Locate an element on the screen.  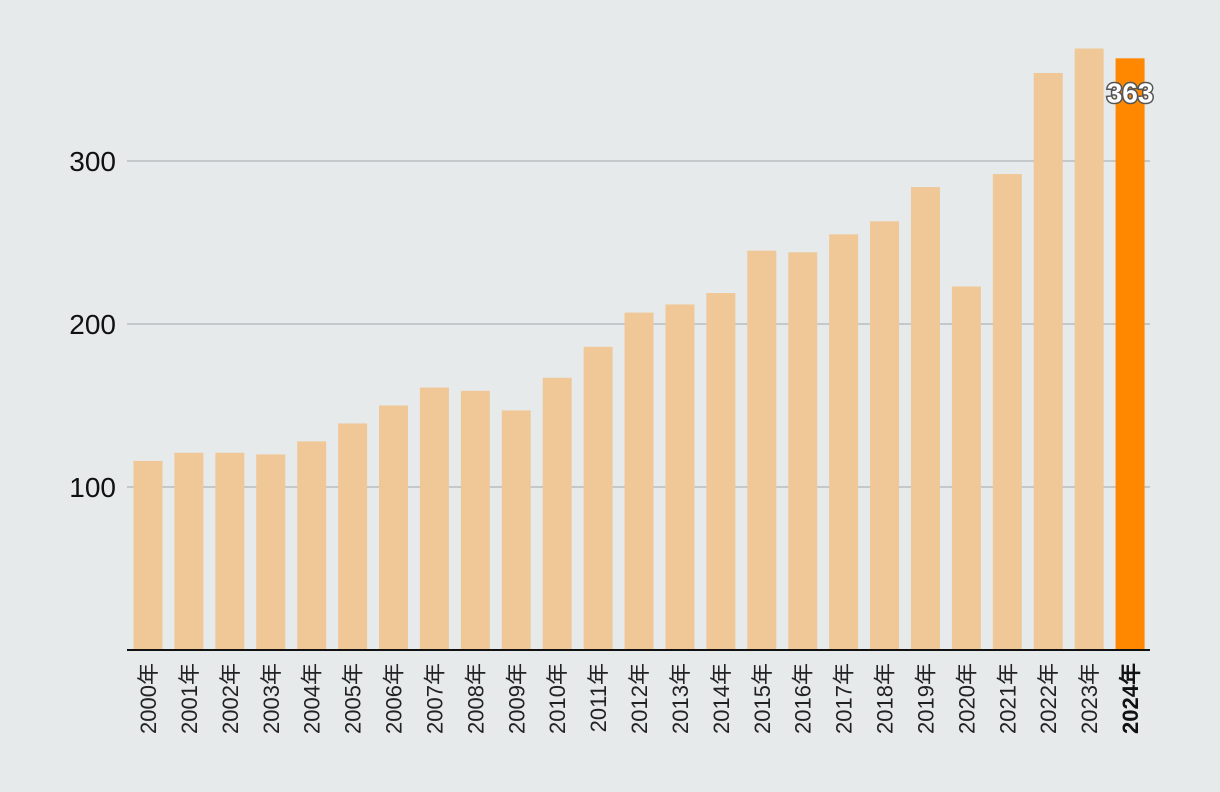
x-tick-label: 2019年 is located at coordinates (925, 698).